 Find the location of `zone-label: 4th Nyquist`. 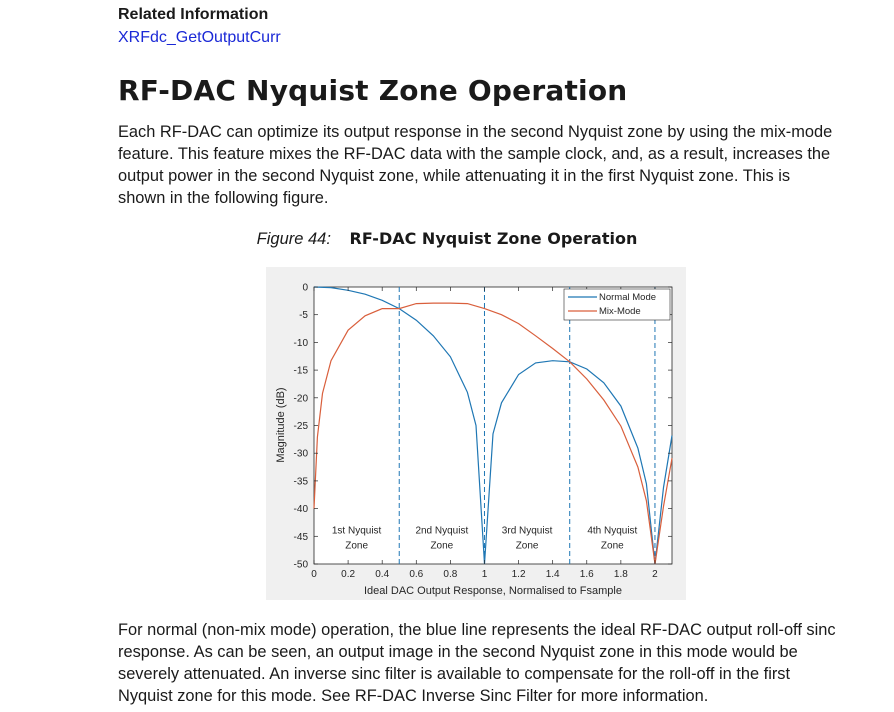

zone-label: 4th Nyquist is located at coordinates (612, 531).